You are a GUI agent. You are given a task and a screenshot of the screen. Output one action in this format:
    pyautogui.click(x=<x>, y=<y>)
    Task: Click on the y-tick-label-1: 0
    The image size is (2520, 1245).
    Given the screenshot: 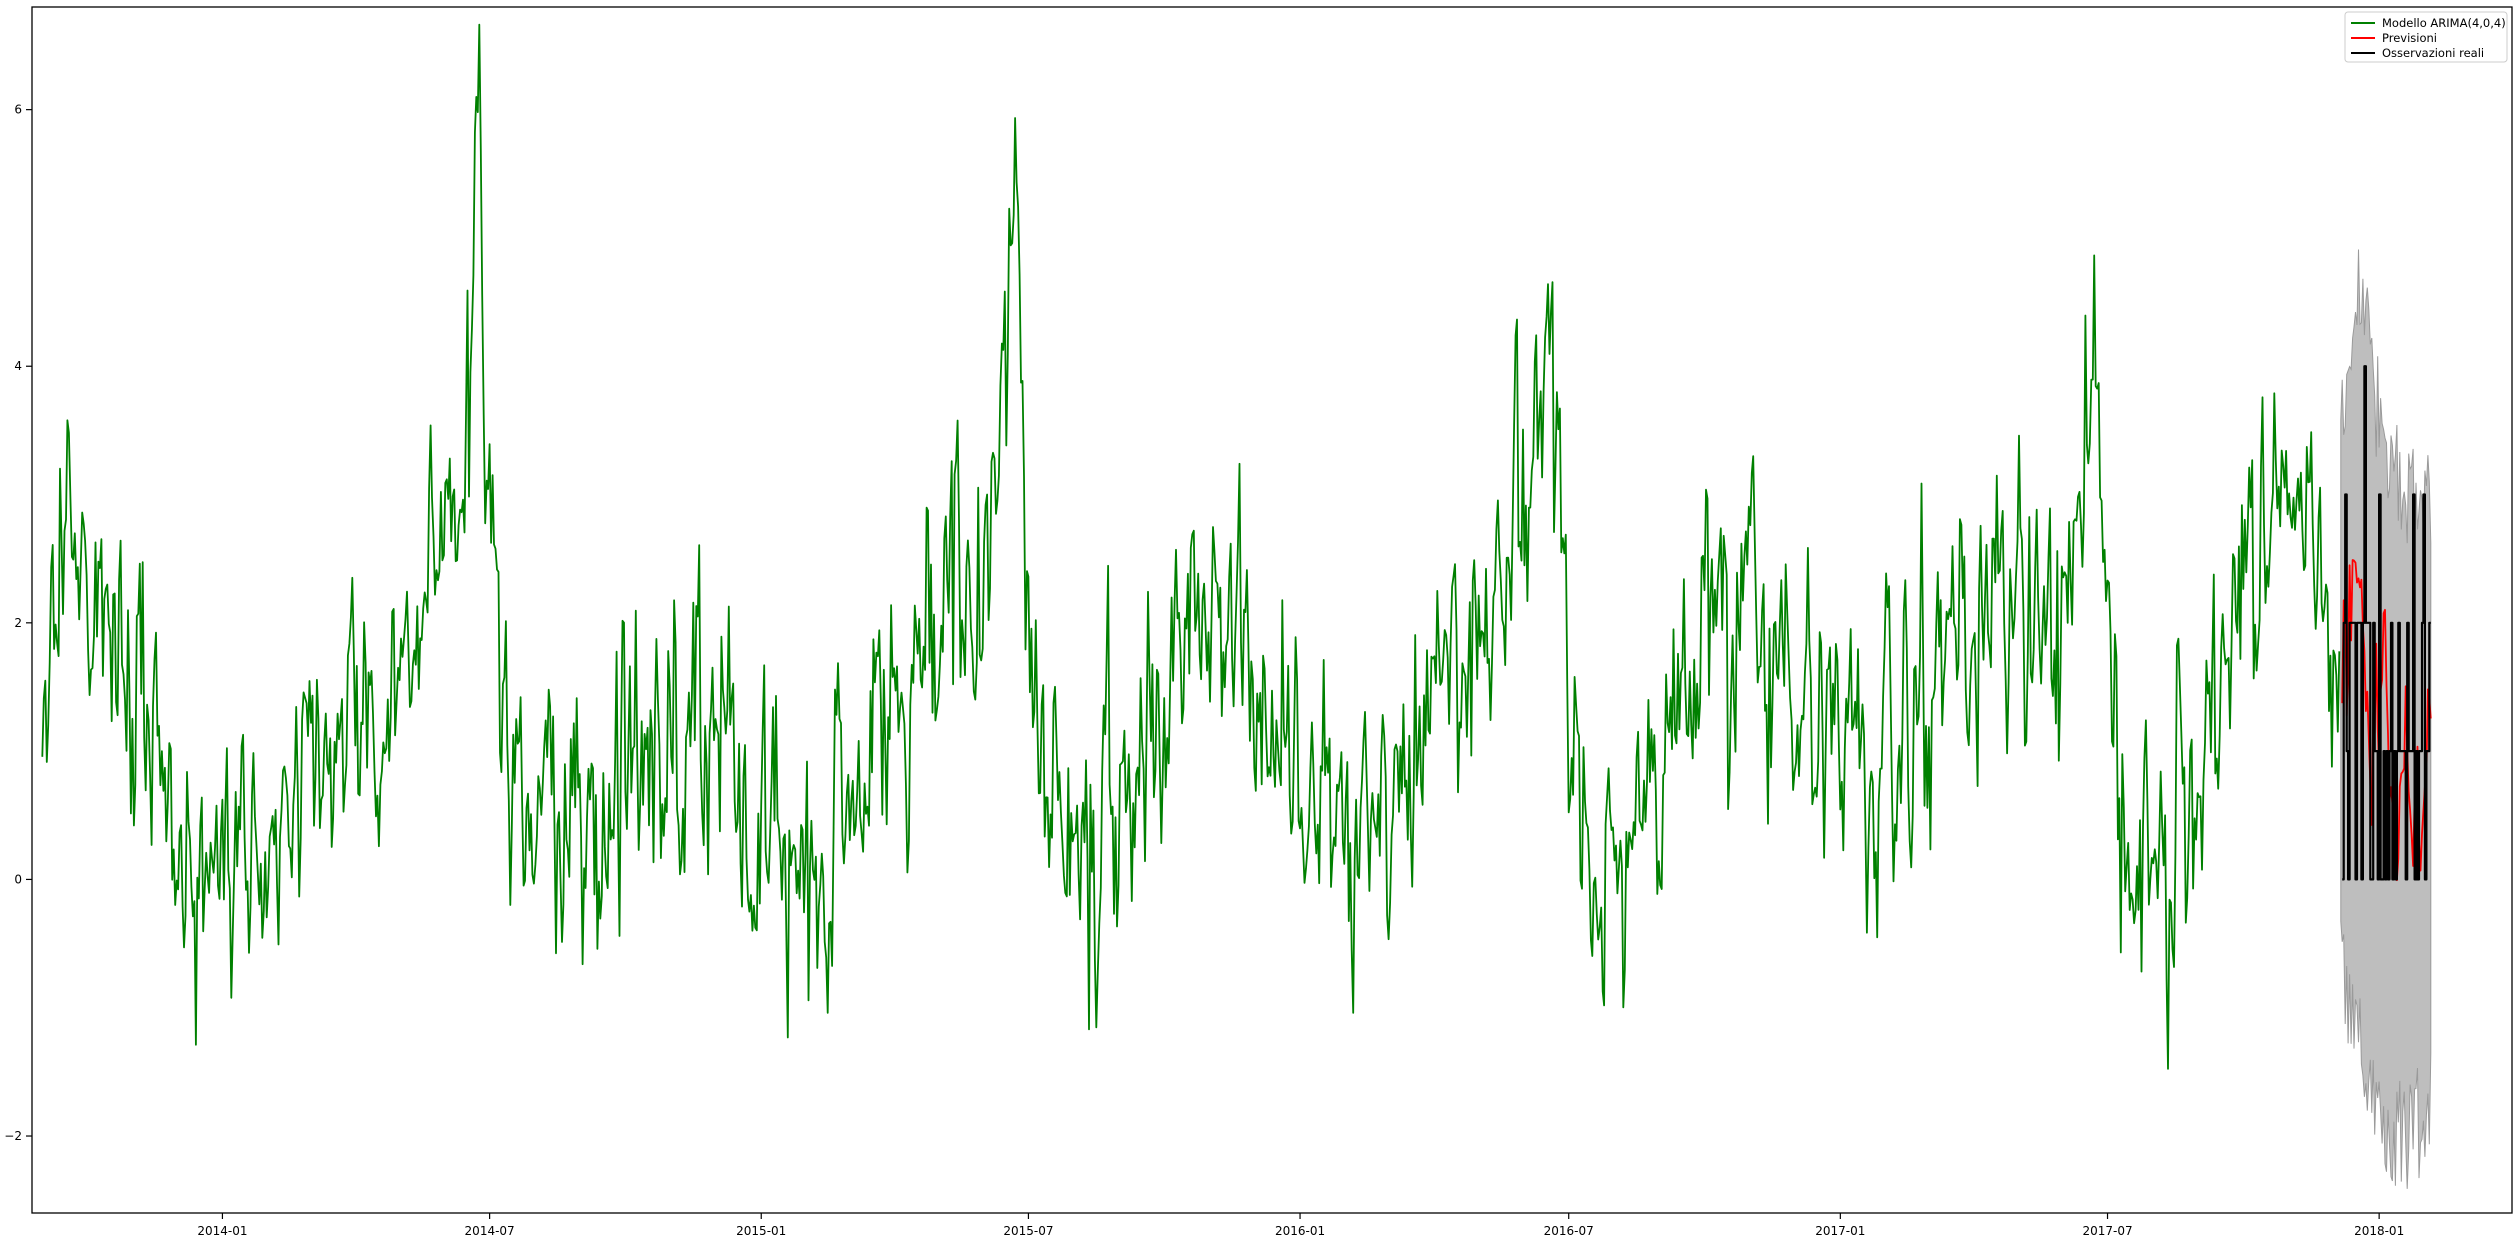 What is the action you would take?
    pyautogui.click(x=18, y=879)
    